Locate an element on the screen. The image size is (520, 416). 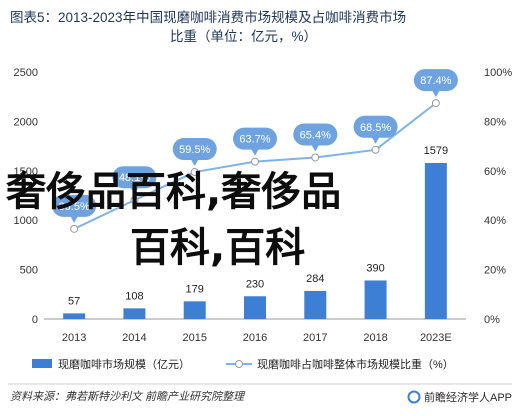
x-tick-label: 2018 is located at coordinates (375, 338).